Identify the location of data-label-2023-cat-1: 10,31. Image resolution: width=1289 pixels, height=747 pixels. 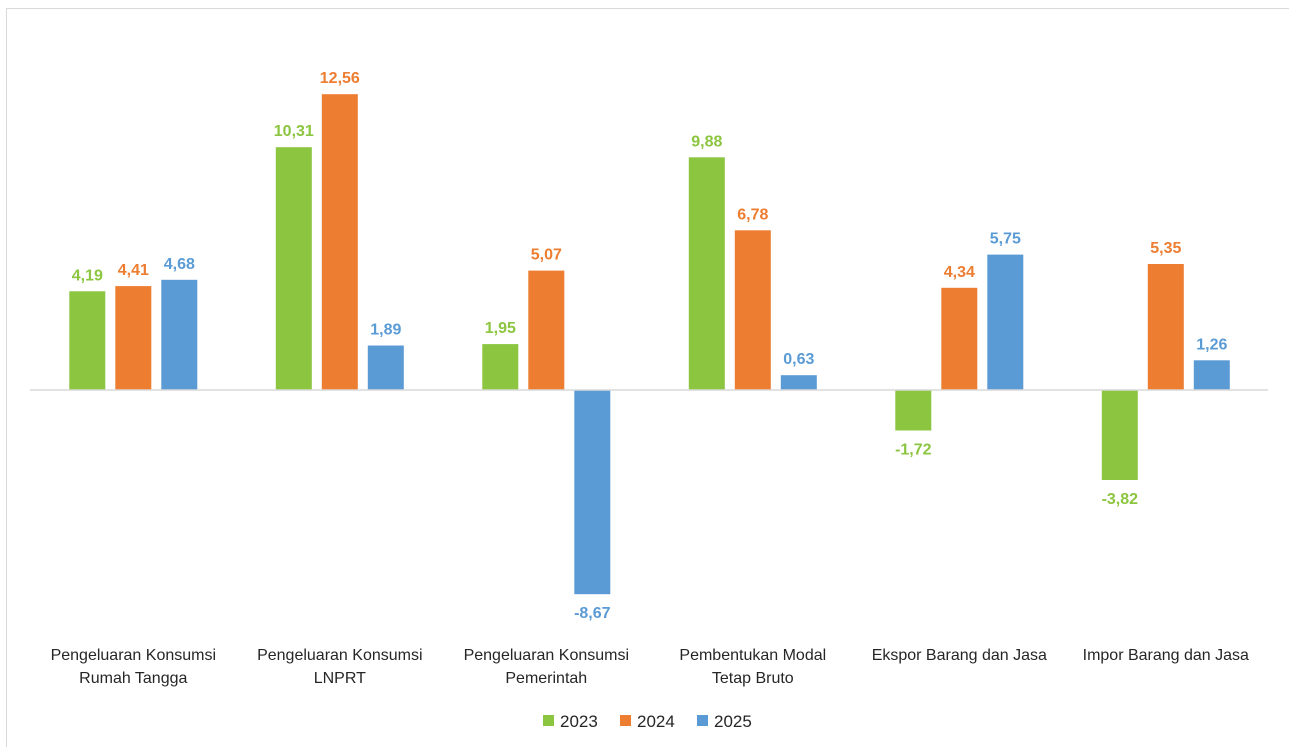
(294, 131).